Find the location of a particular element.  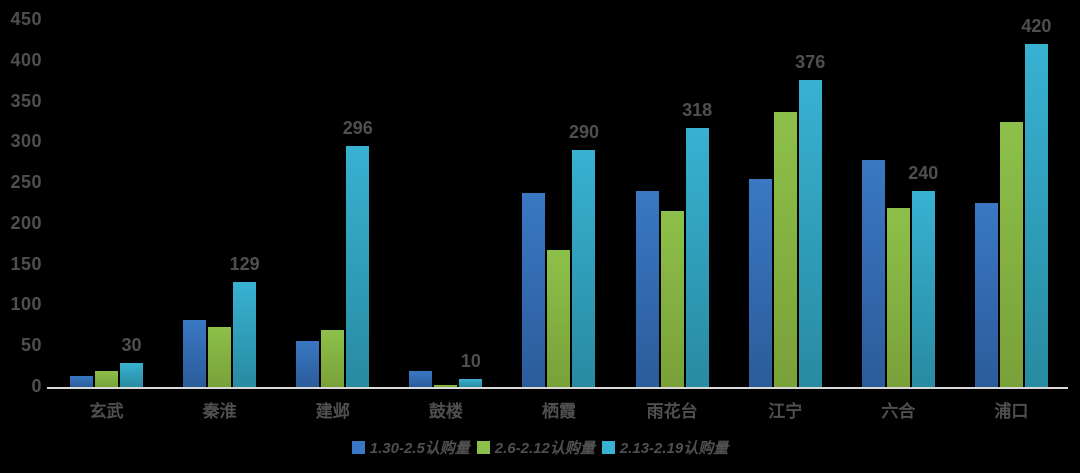

data-label: 10 is located at coordinates (470, 361).